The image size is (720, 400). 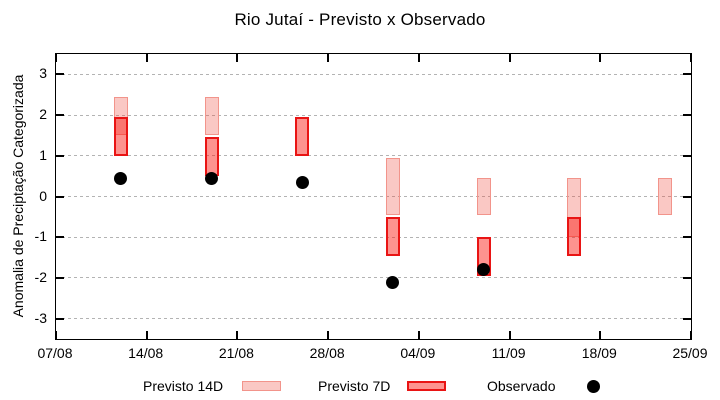 I want to click on chart-title: Rio Jutaí - Previsto x Observado, so click(x=360, y=19).